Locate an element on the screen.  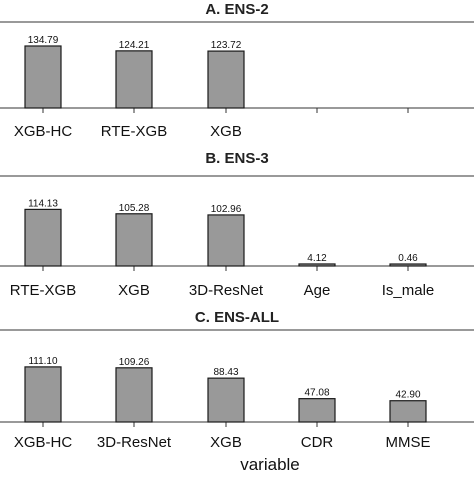
bar-cdr is located at coordinates (317, 410).